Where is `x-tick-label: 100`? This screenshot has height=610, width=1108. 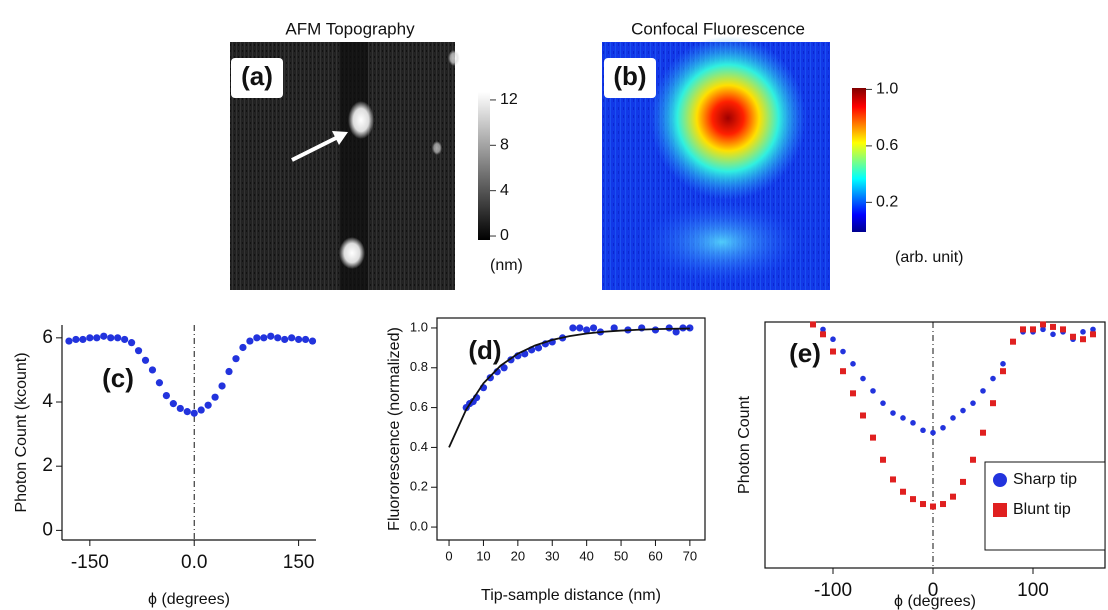
x-tick-label: 100 is located at coordinates (1033, 590).